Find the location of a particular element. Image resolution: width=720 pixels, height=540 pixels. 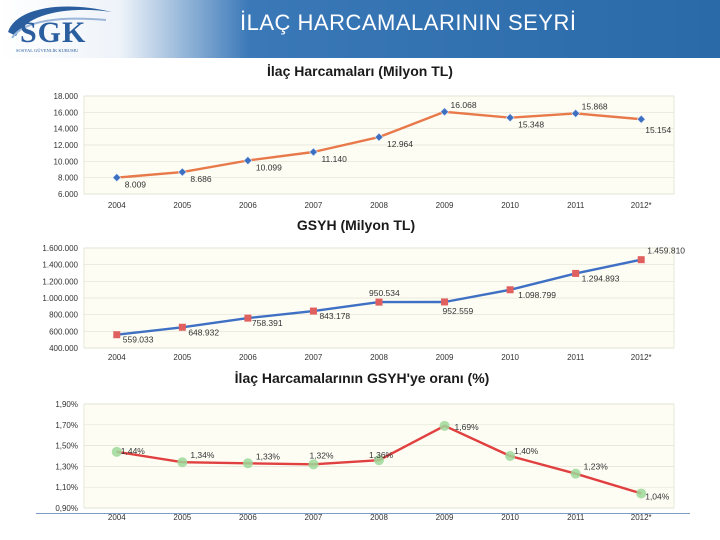

data-label: 1.294.893 is located at coordinates (601, 278).